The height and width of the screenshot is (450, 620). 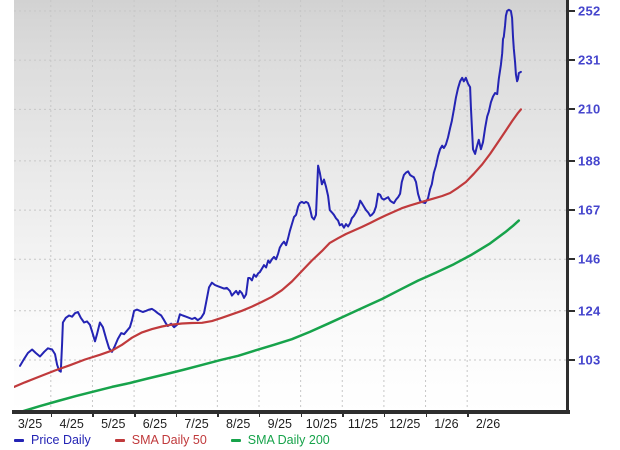 I want to click on price-daily-swatch-icon, so click(x=19, y=440).